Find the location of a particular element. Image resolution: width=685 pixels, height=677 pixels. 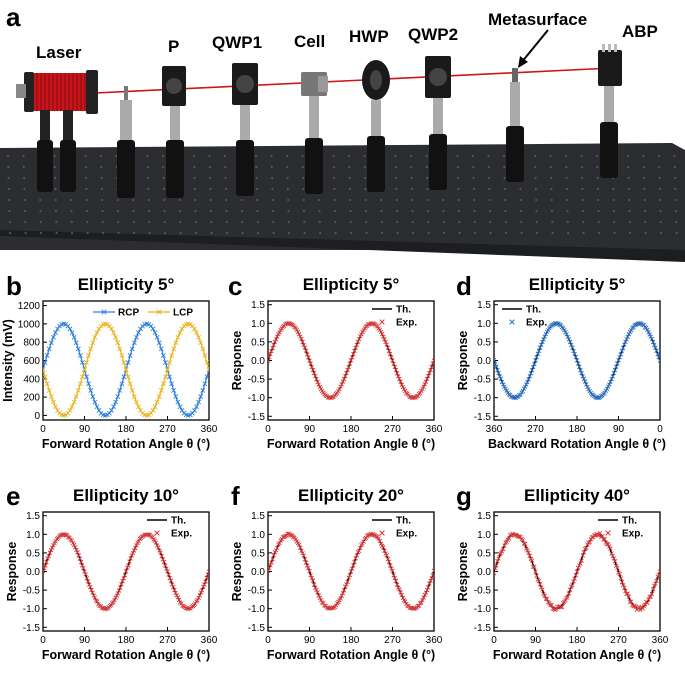

x-axis-label: Forward Rotation Angle θ (°) is located at coordinates (126, 655).